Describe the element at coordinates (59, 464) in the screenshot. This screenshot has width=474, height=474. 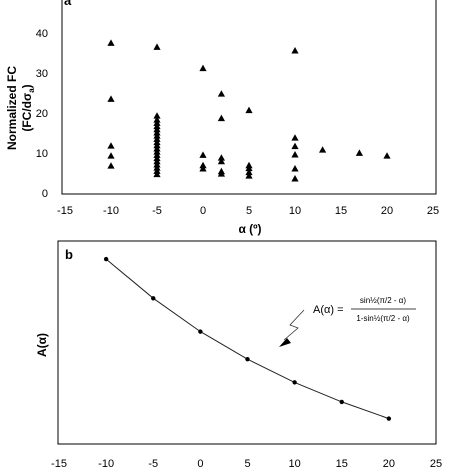
I see `panel-b-x-tick-label: -15` at that location.